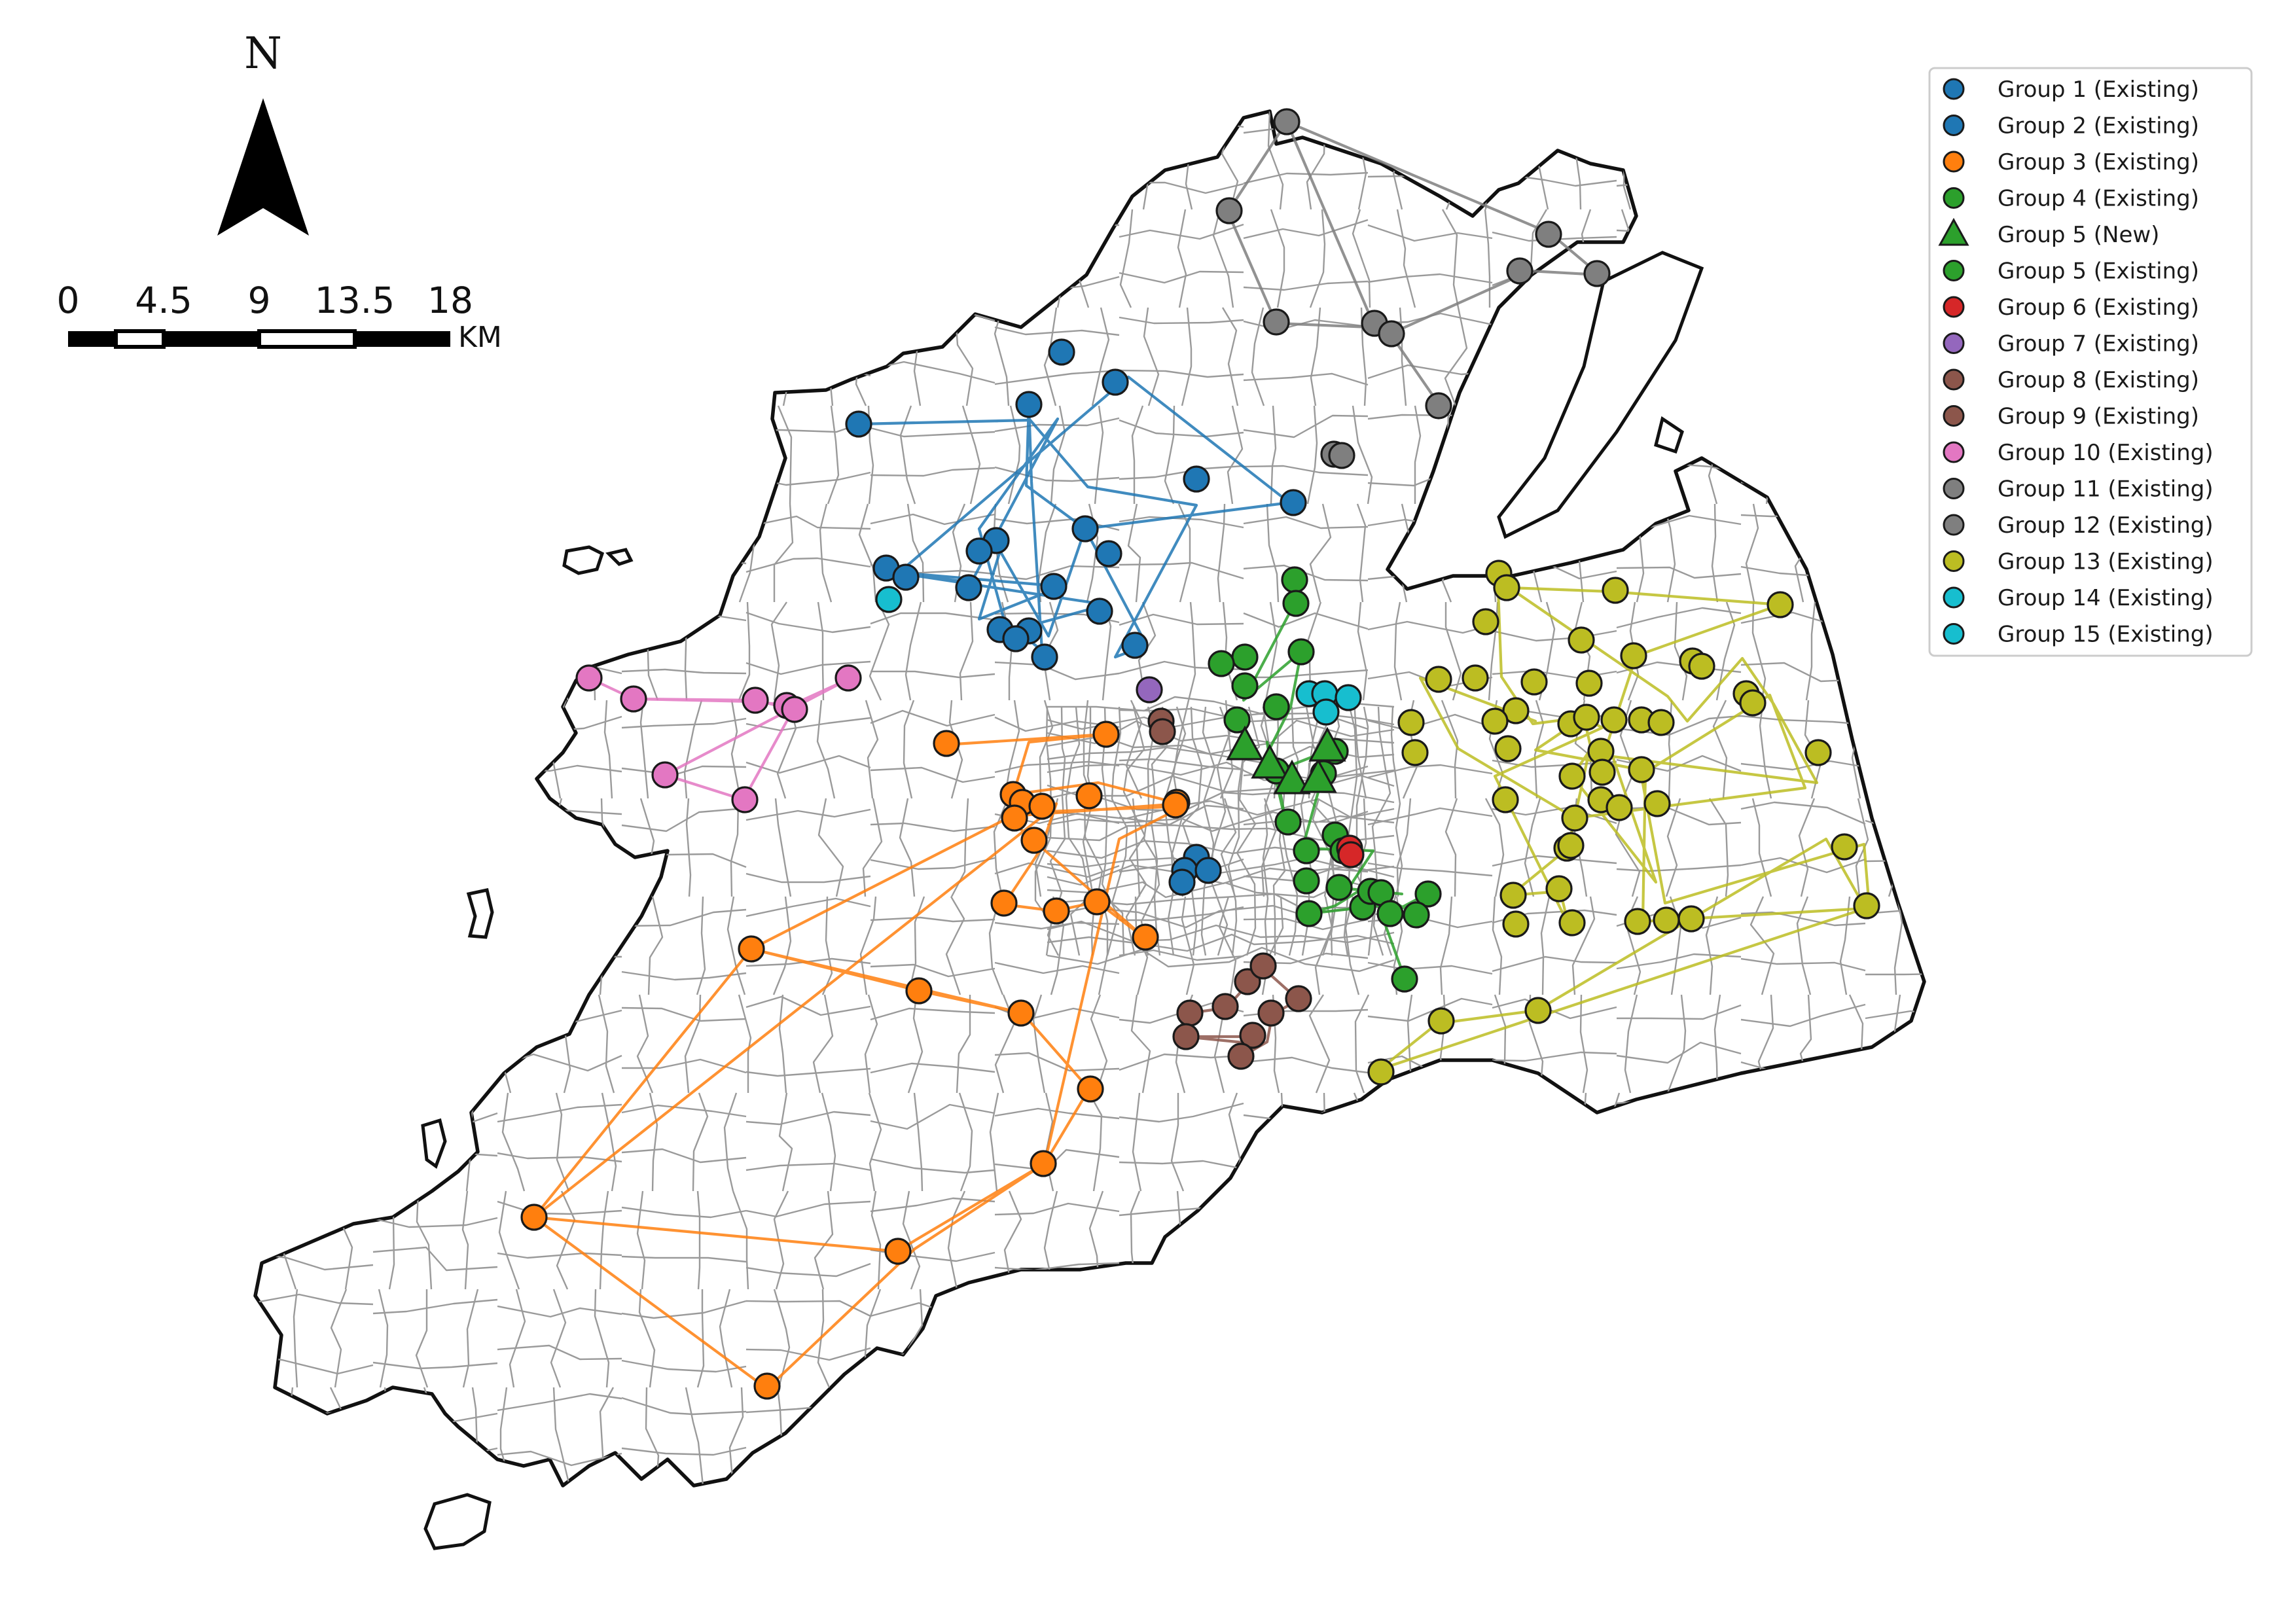 The height and width of the screenshot is (1623, 2296). I want to click on legend-frame, so click(2090, 362).